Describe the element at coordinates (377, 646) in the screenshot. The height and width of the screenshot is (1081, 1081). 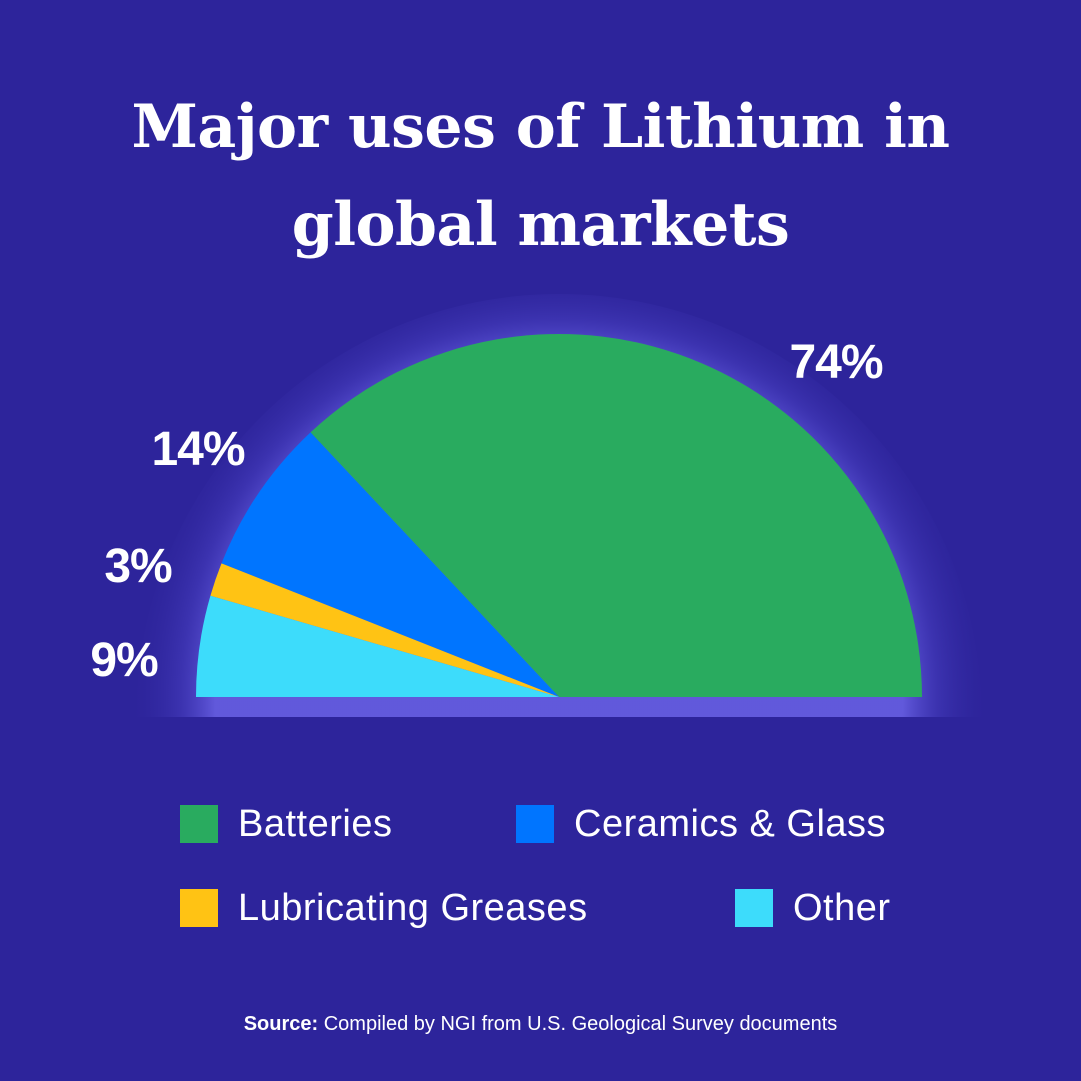
I see `pie-slice-other` at that location.